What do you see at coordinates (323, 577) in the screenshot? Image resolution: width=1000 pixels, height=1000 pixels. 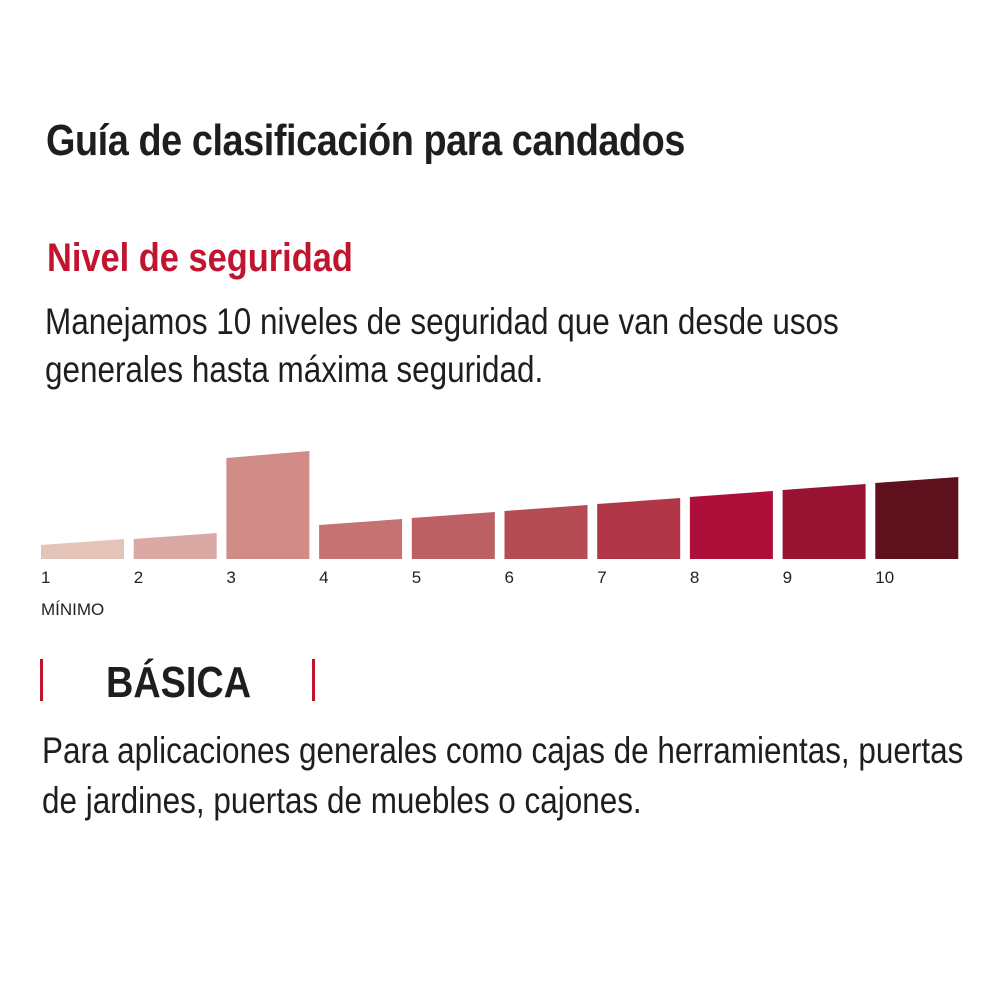 I see `tick-label-4: 4` at bounding box center [323, 577].